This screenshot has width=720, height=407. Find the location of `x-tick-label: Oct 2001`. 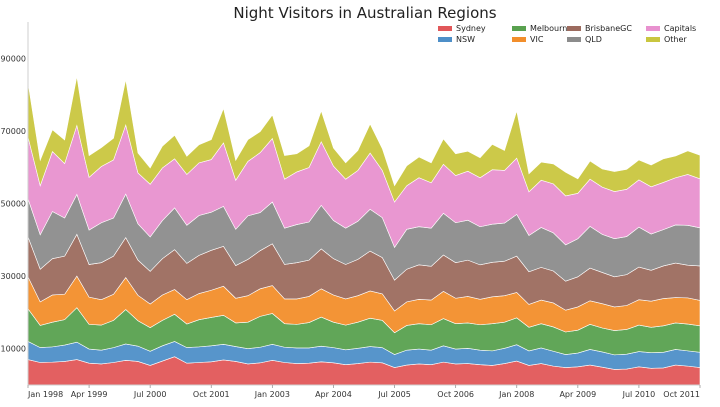

x-tick-label: Oct 2001 is located at coordinates (211, 394).